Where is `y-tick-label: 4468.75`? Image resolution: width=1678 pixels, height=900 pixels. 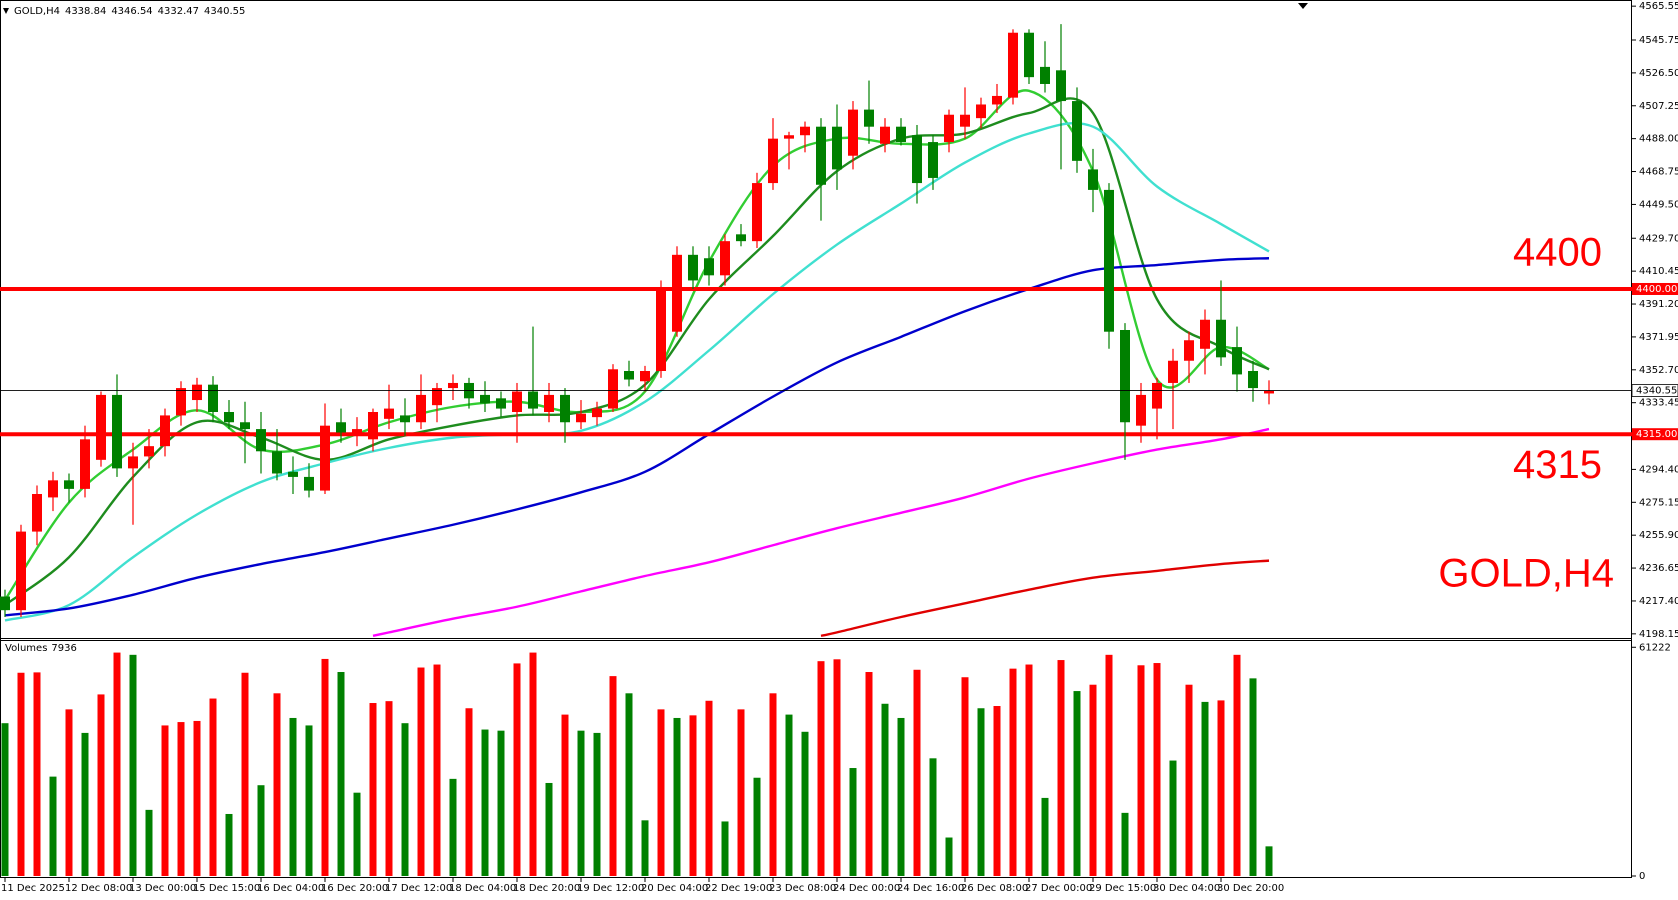
y-tick-label: 4468.75 is located at coordinates (1658, 172).